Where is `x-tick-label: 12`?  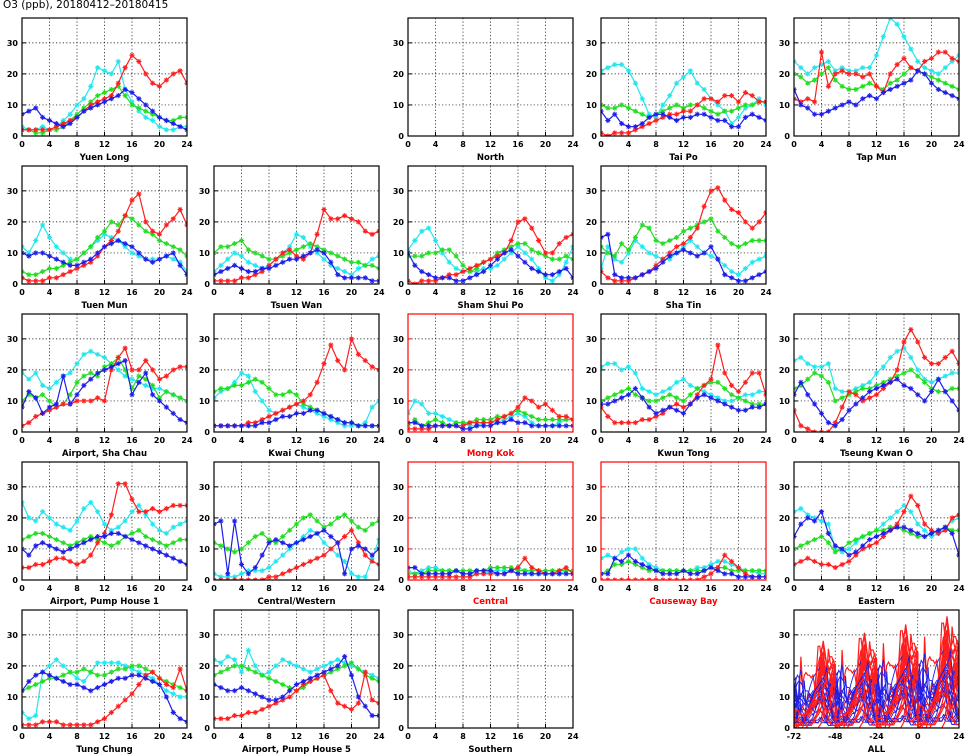 x-tick-label: 12 is located at coordinates (104, 292).